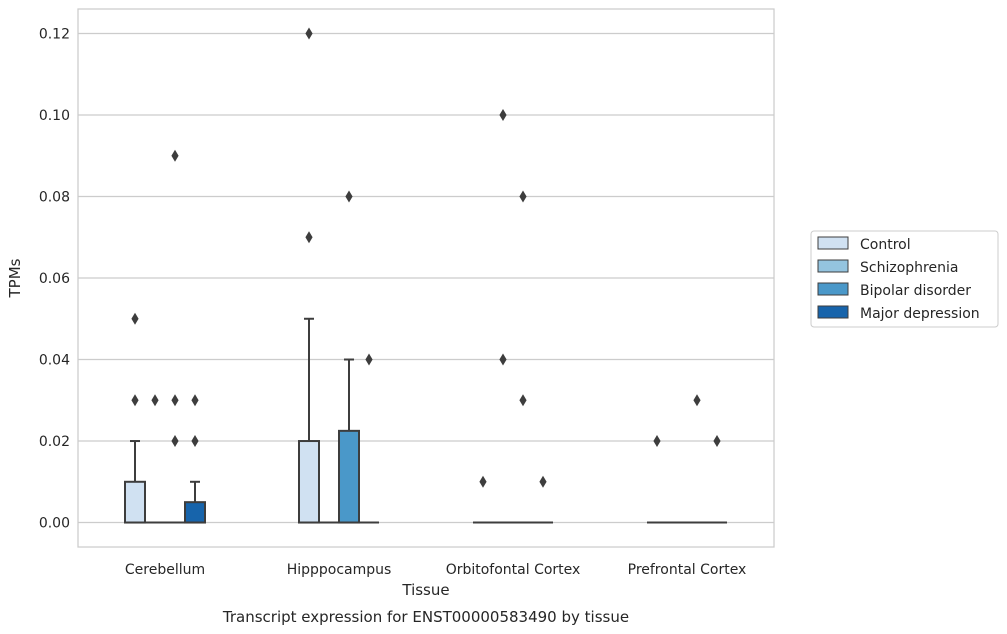 This screenshot has width=1007, height=634. I want to click on x-axis-title: Tissue, so click(425, 590).